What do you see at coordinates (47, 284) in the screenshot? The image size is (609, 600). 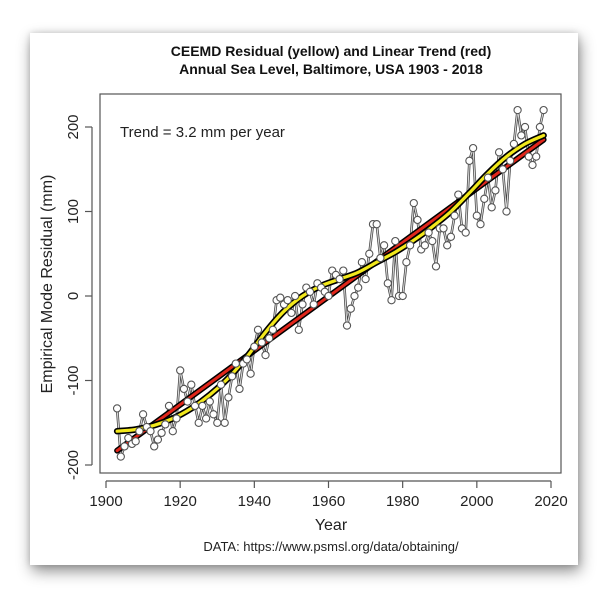 I see `y-axis-title: Empirical Mode Residual (mm)` at bounding box center [47, 284].